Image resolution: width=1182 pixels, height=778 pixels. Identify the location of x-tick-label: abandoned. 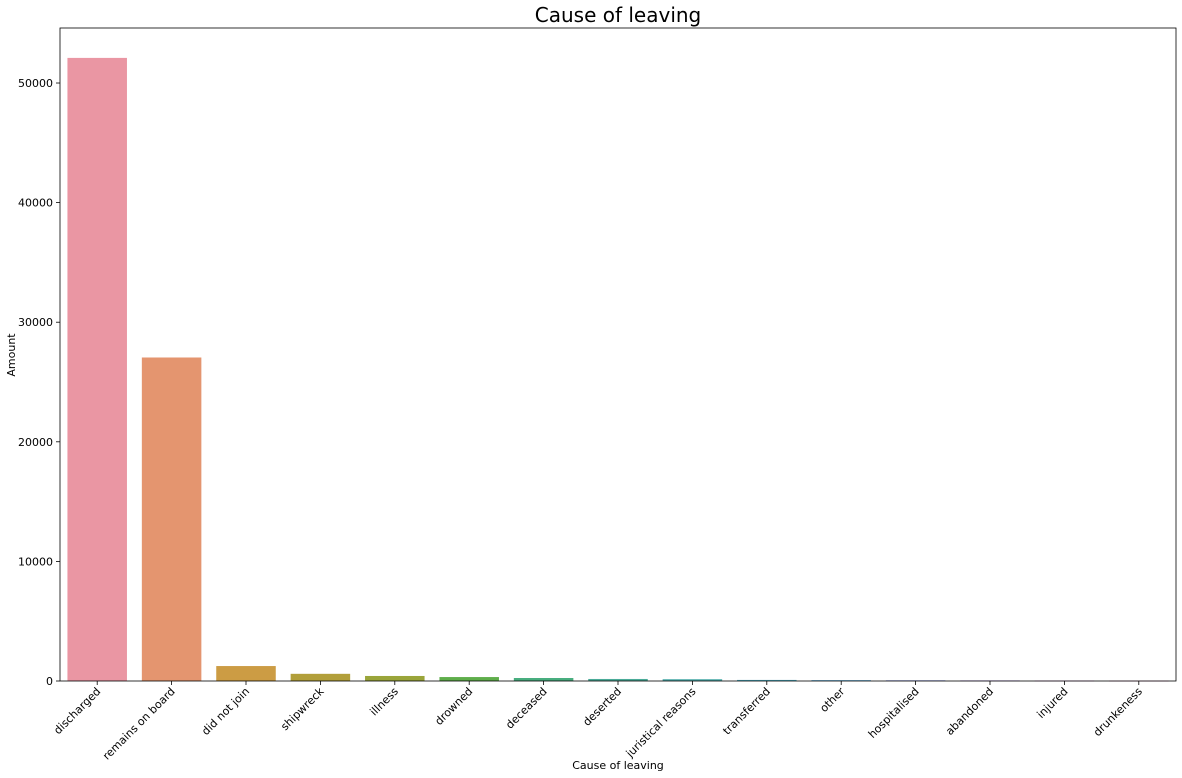
(969, 711).